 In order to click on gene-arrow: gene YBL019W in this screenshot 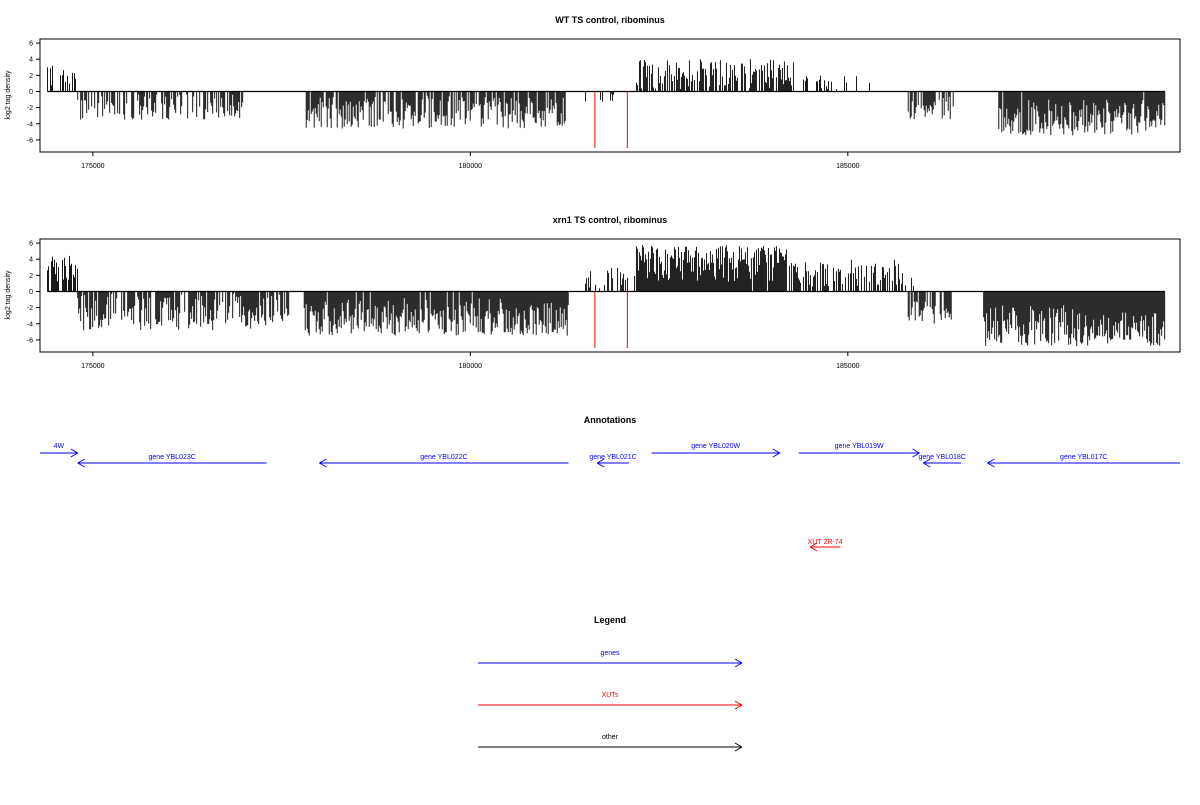, I will do `click(859, 450)`.